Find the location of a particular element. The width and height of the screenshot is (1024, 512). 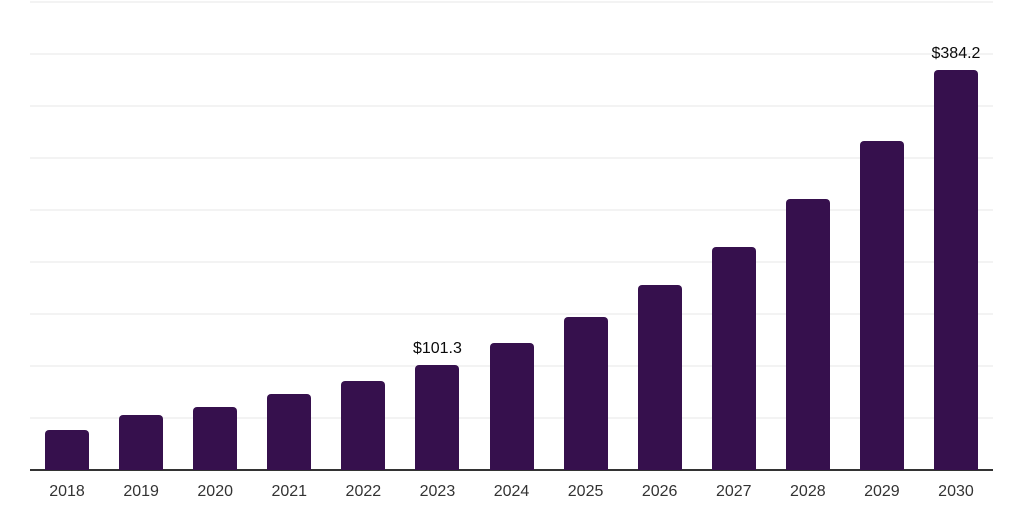

bar-2022 is located at coordinates (363, 425).